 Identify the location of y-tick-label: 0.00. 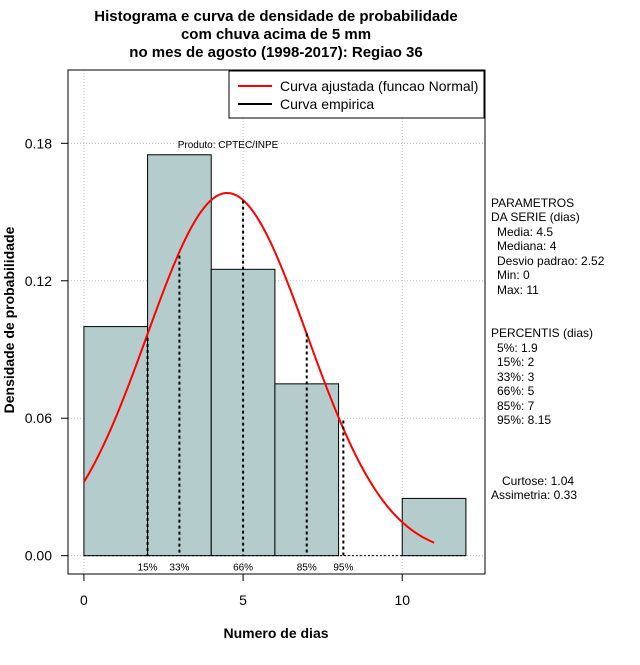
(38, 556).